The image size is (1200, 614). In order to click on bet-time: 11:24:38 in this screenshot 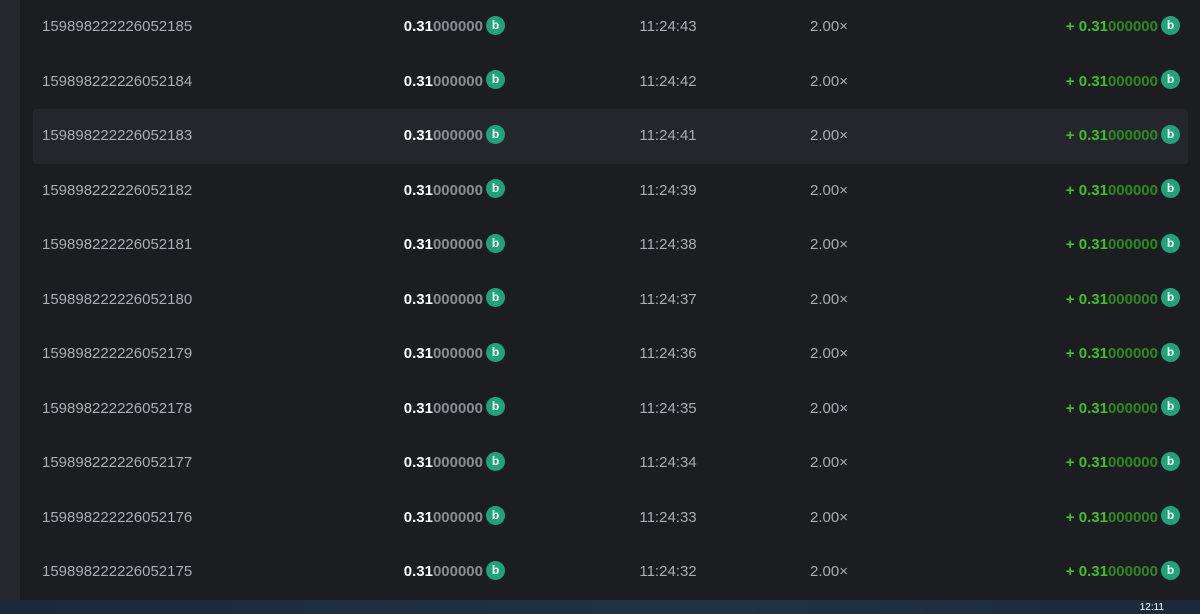, I will do `click(668, 244)`.